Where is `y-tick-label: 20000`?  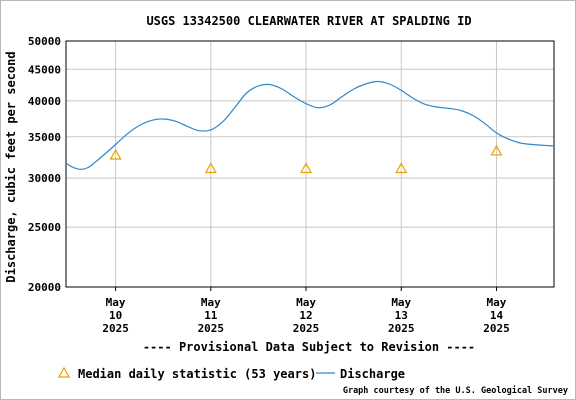 y-tick-label: 20000 is located at coordinates (44, 287).